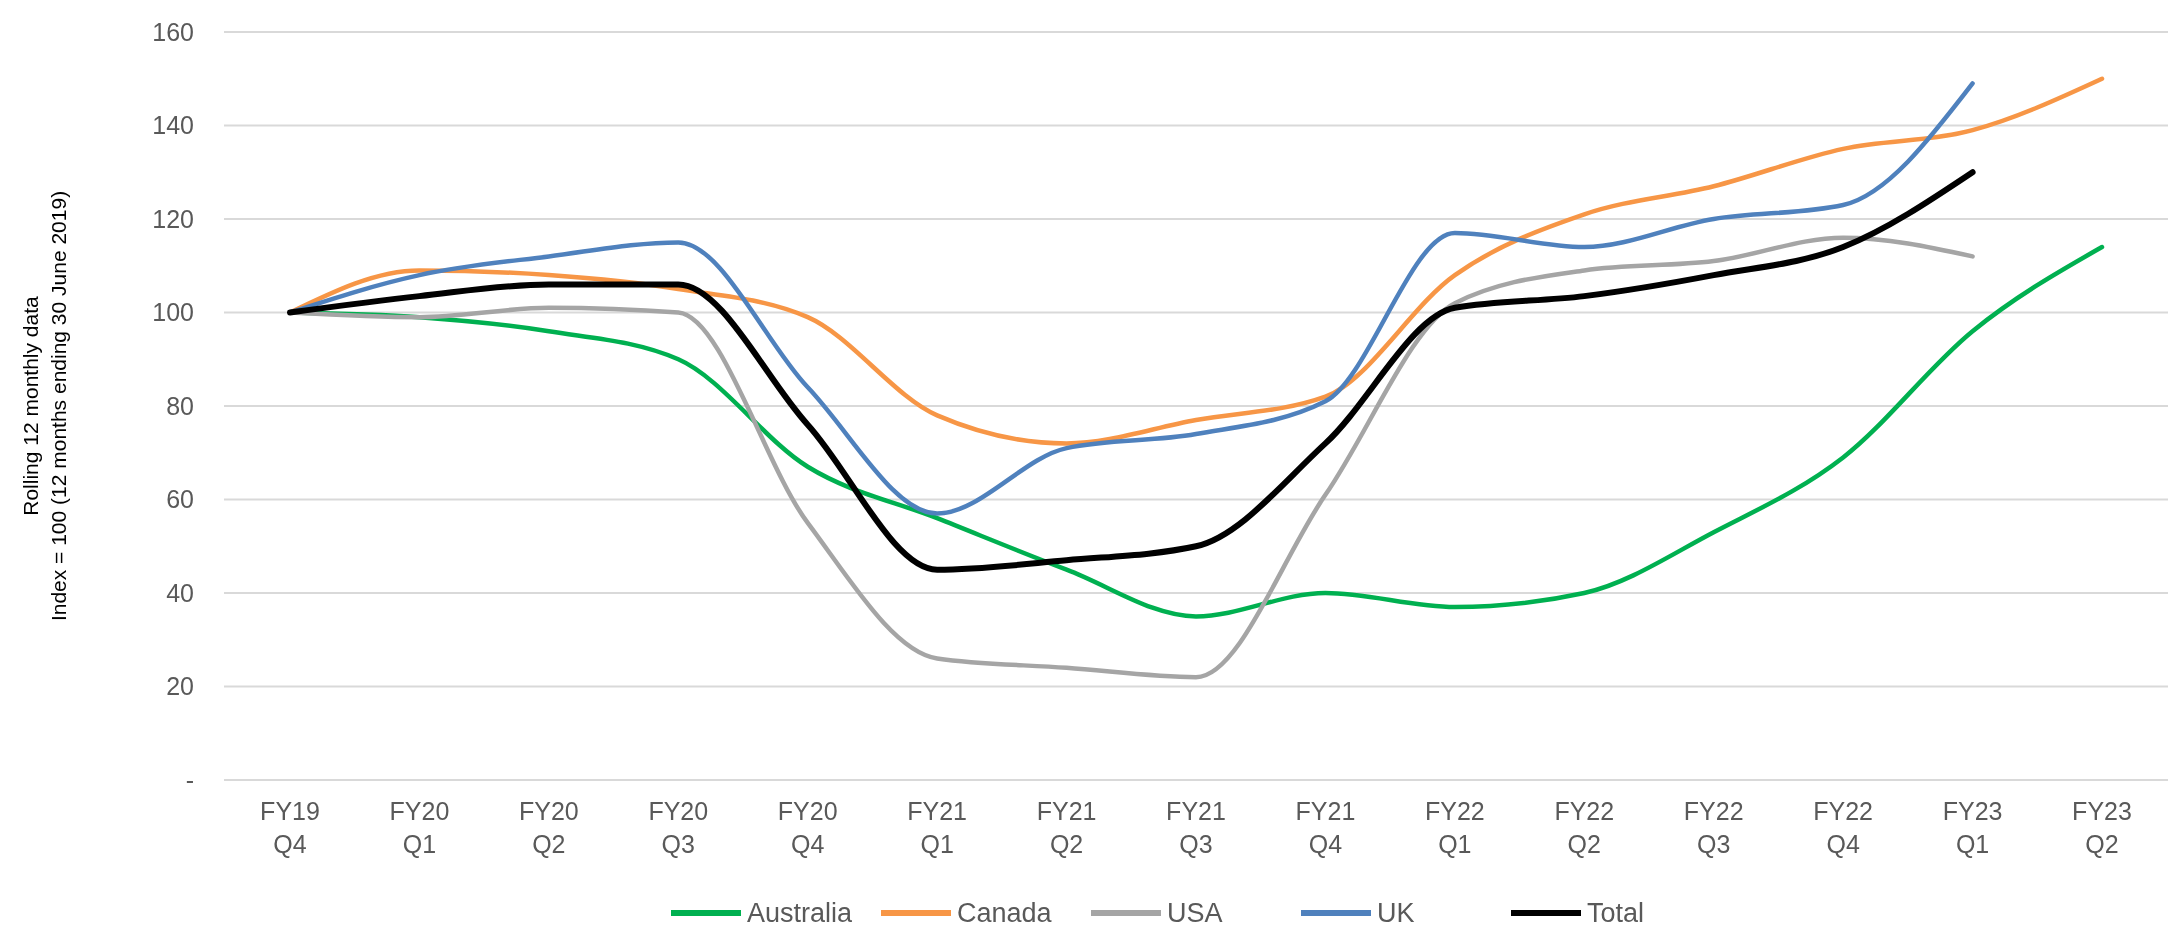  I want to click on y-tick-label: 120, so click(173, 218).